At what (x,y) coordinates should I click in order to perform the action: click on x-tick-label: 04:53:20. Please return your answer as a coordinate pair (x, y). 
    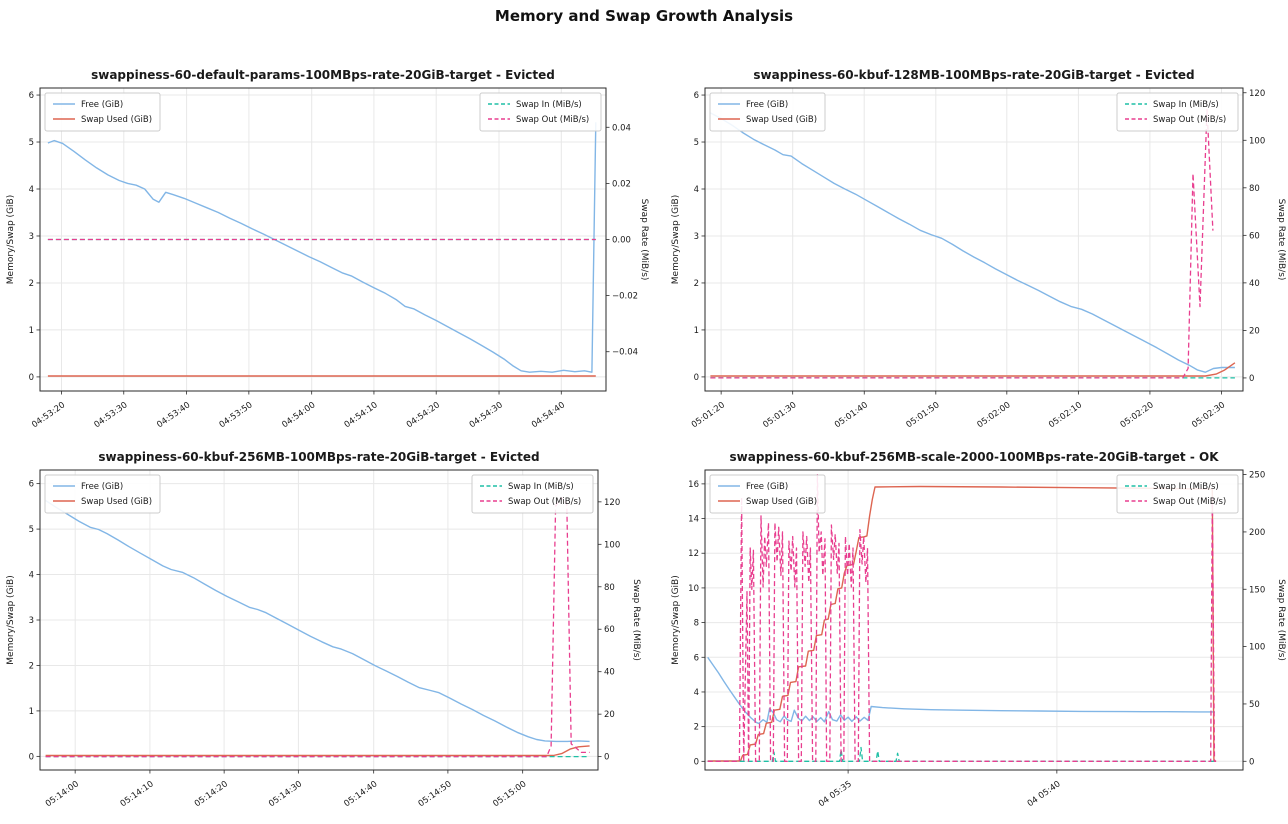
    Looking at the image, I should click on (48, 415).